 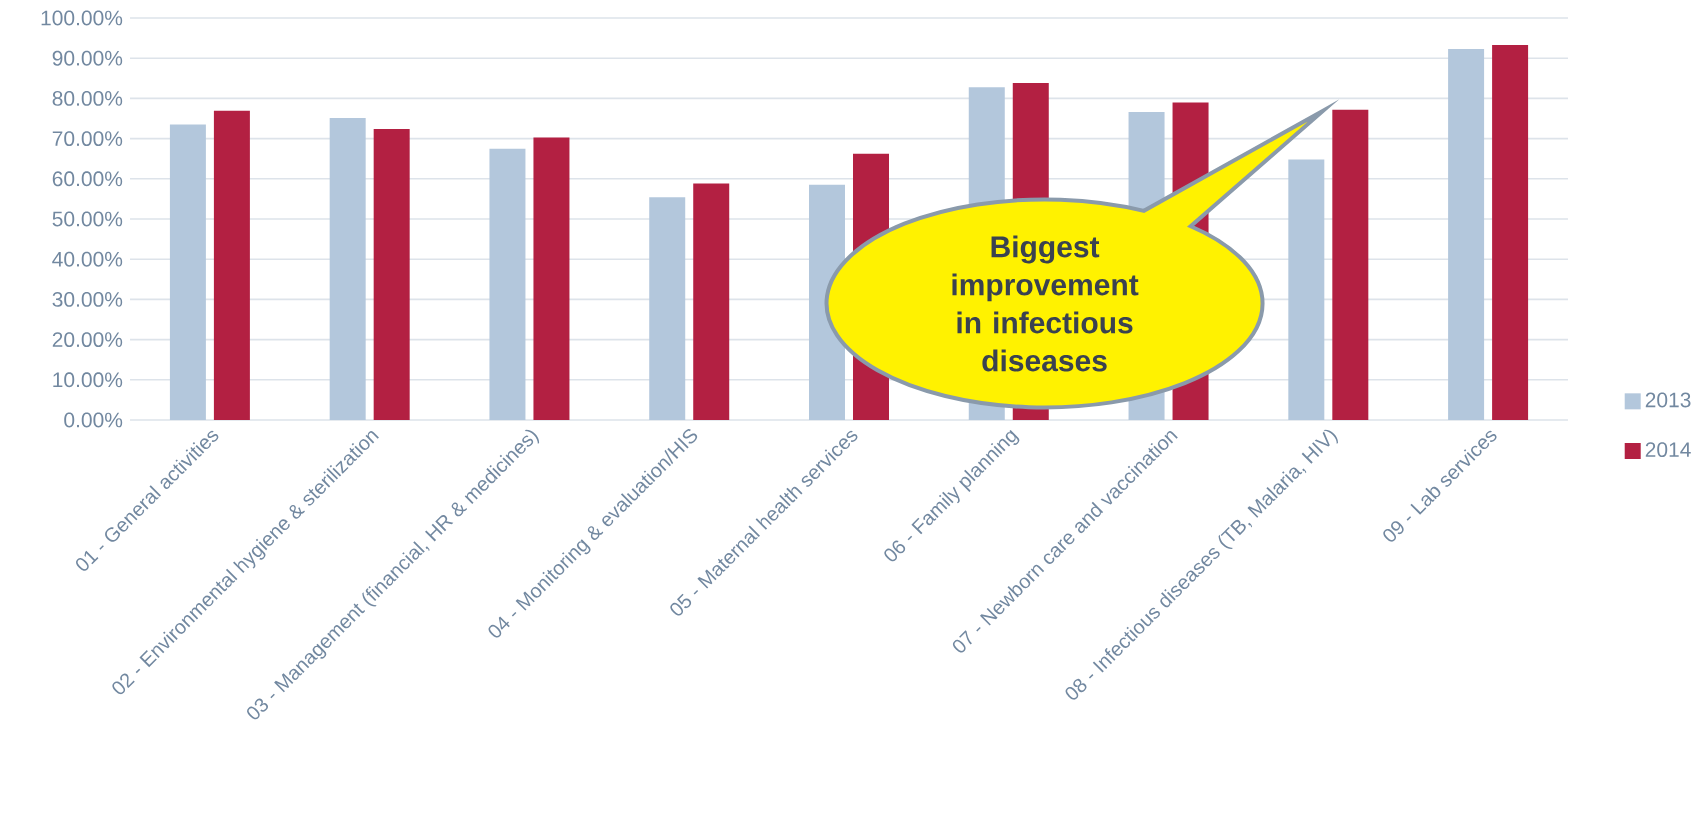 What do you see at coordinates (87, 259) in the screenshot?
I see `y-tick-label: 40.00%` at bounding box center [87, 259].